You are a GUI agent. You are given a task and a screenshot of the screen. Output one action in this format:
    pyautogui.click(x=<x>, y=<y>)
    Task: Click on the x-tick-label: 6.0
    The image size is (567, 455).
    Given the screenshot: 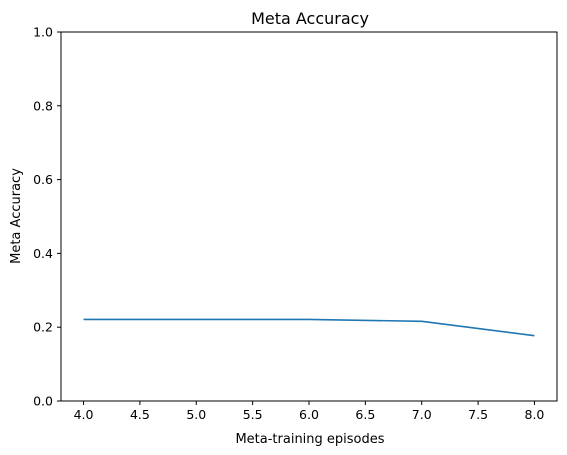 What is the action you would take?
    pyautogui.click(x=309, y=414)
    